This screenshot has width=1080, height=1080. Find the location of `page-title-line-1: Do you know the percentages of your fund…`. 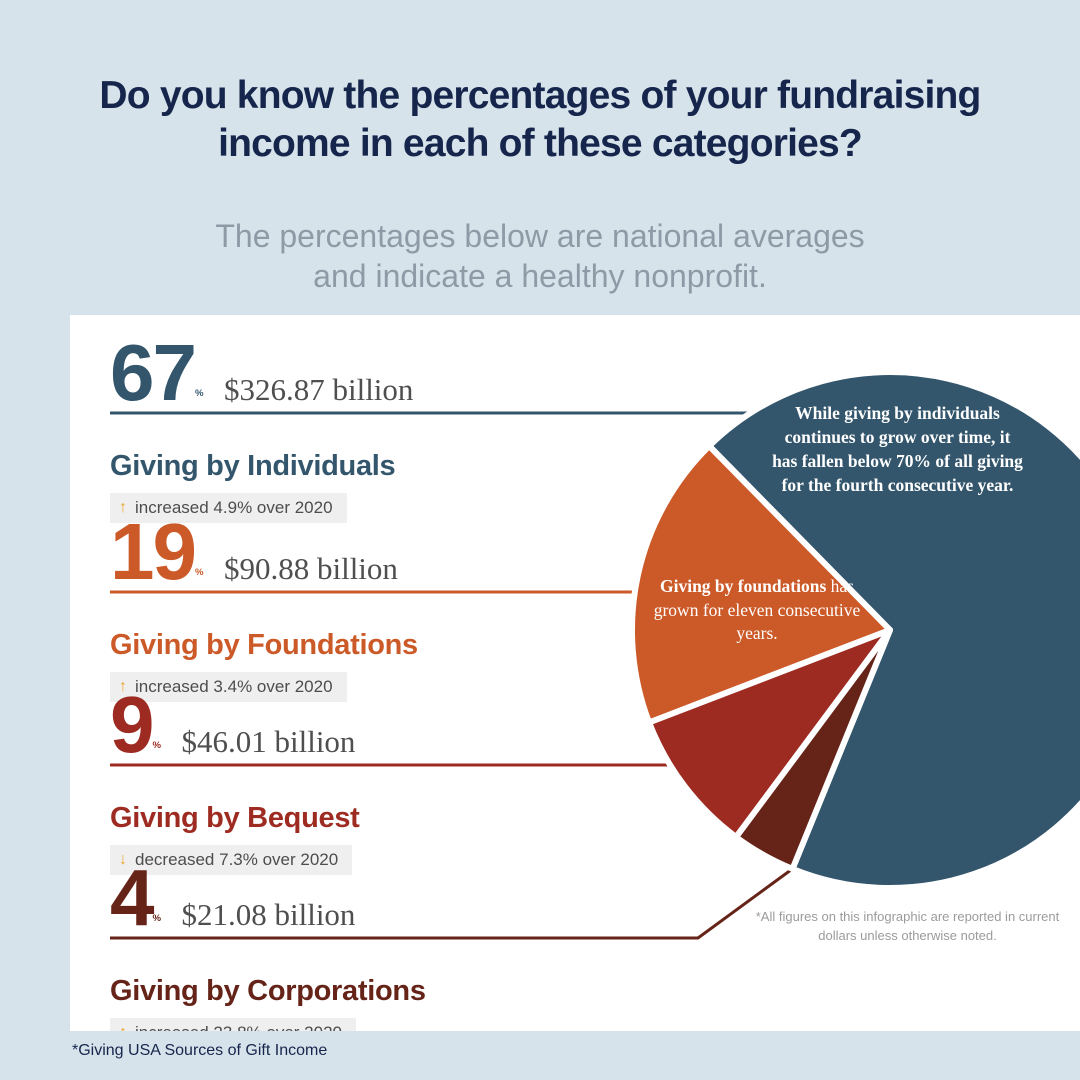

page-title-line-1: Do you know the percentages of your fund… is located at coordinates (540, 95).